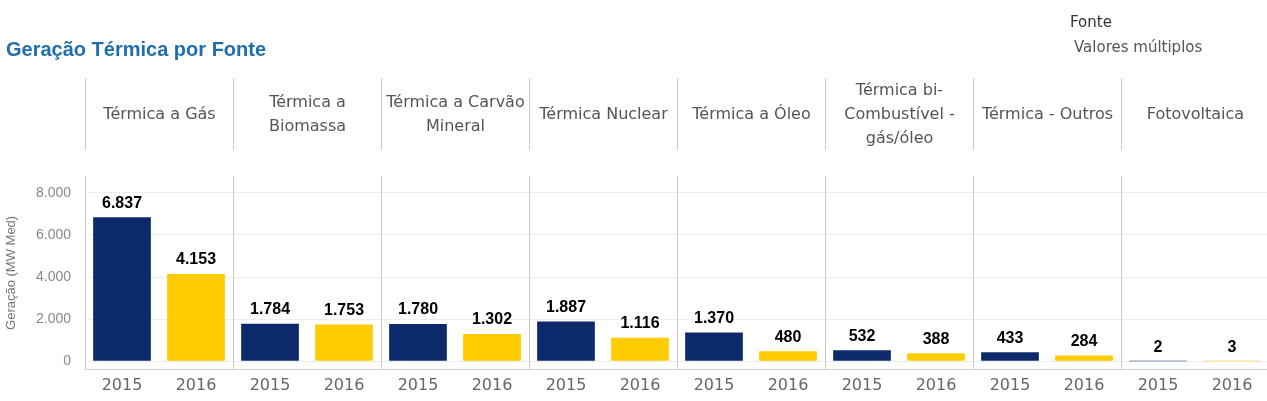 The width and height of the screenshot is (1267, 401). What do you see at coordinates (418, 309) in the screenshot?
I see `data-label: 1.780` at bounding box center [418, 309].